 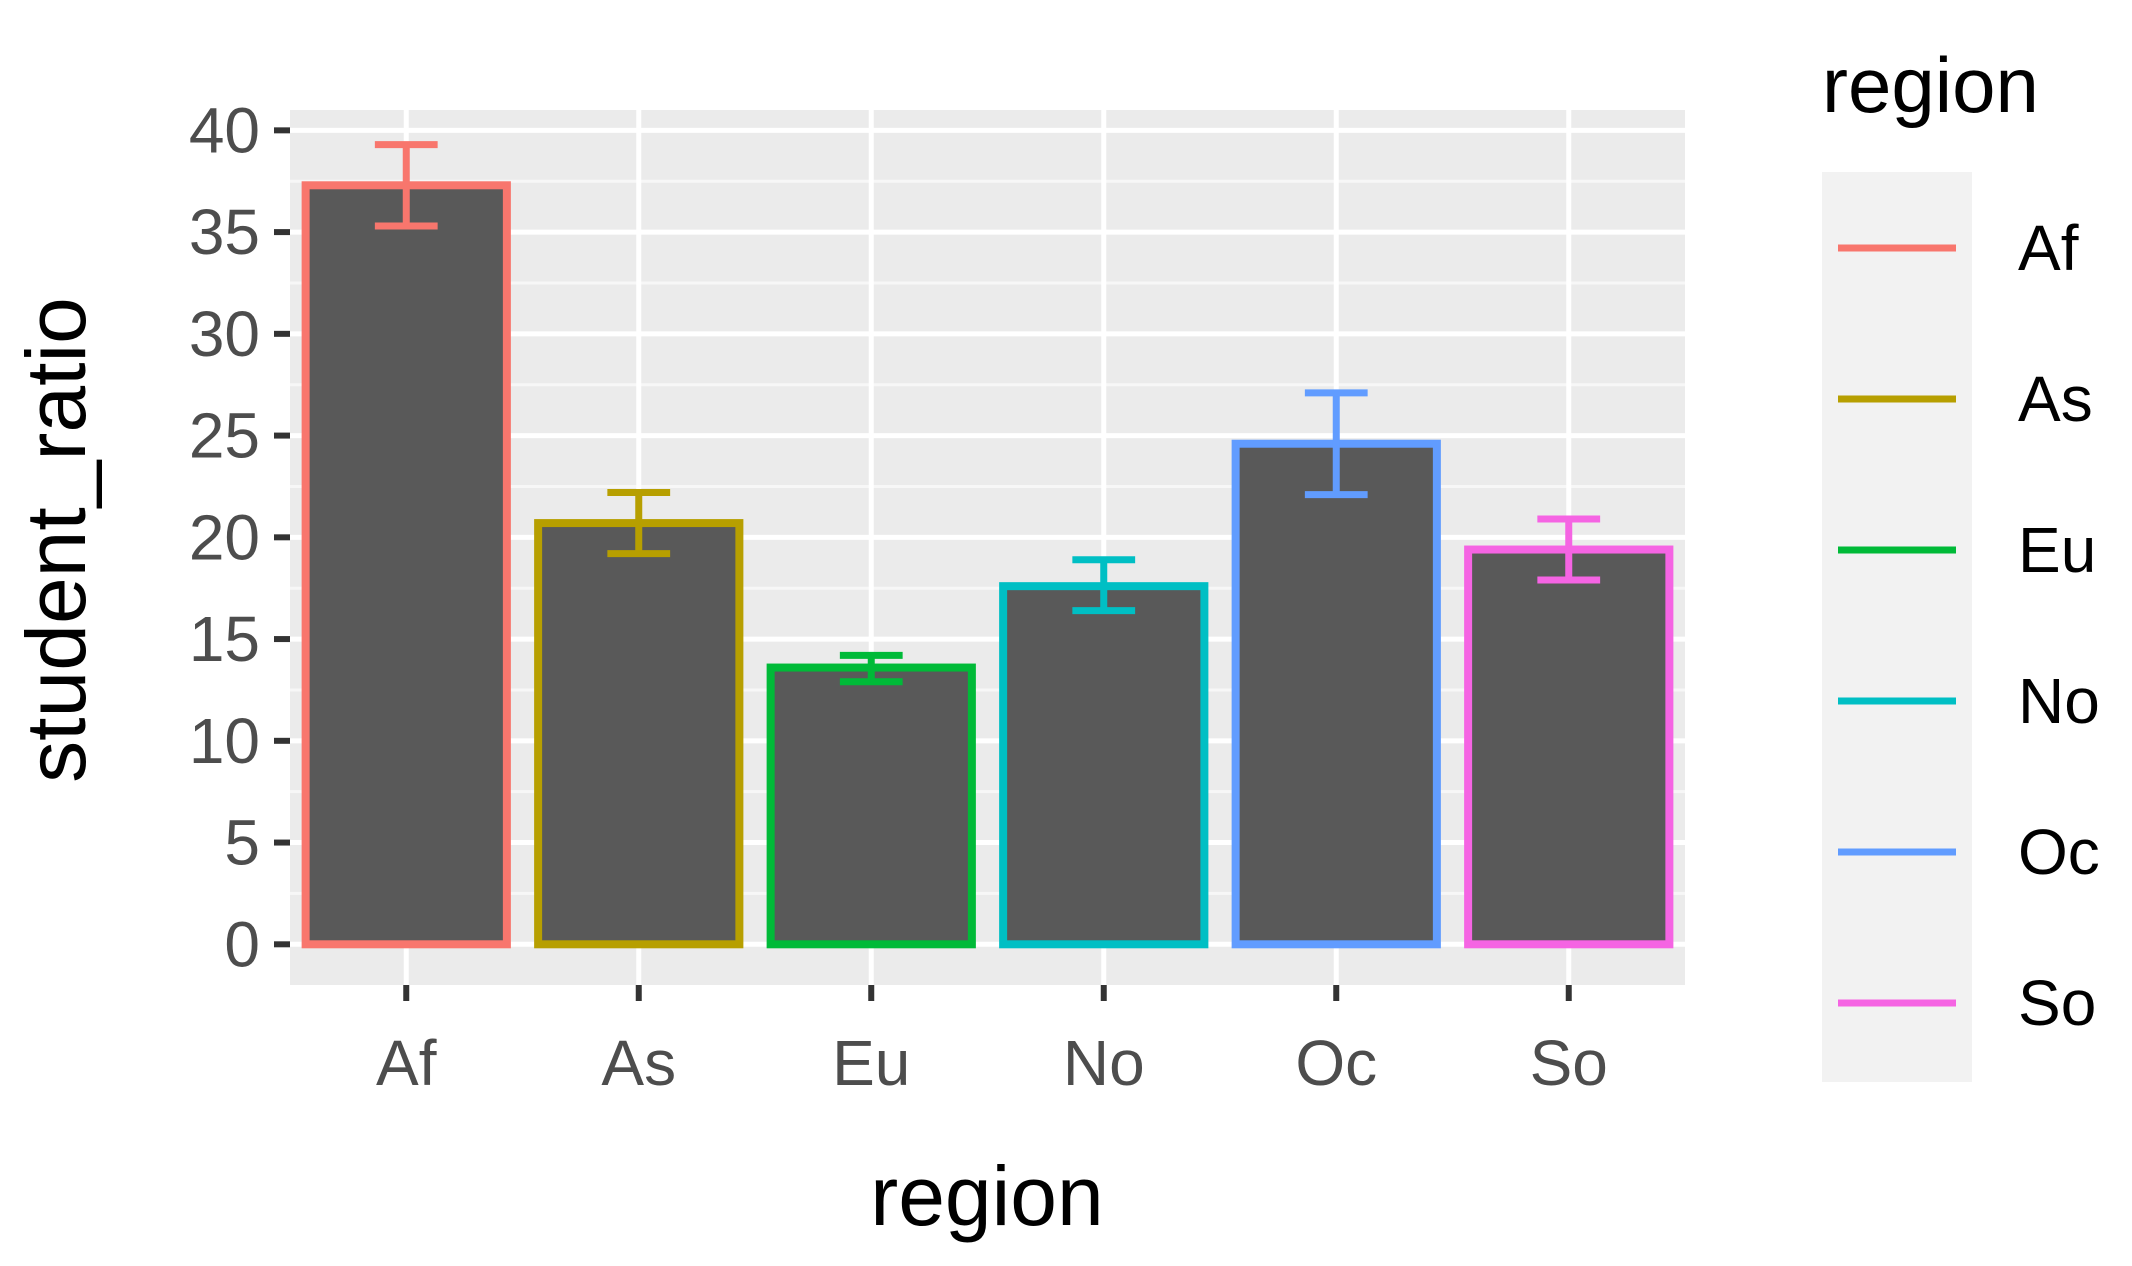 I want to click on y-tick-label: 40, so click(x=224, y=130).